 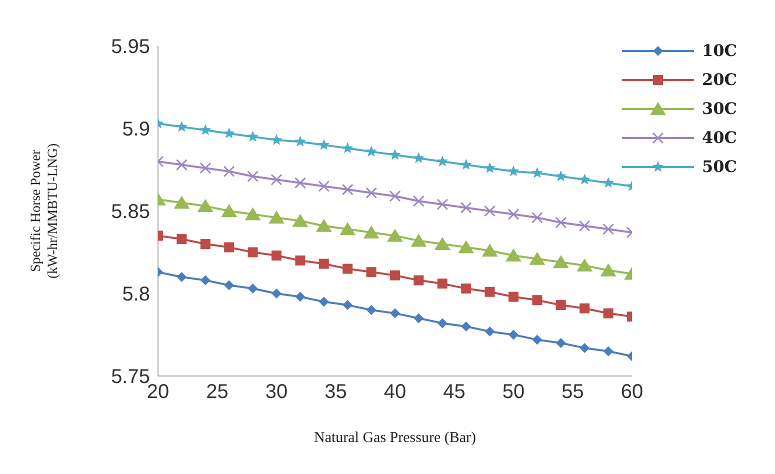 What do you see at coordinates (719, 137) in the screenshot?
I see `legend-label: 40C` at bounding box center [719, 137].